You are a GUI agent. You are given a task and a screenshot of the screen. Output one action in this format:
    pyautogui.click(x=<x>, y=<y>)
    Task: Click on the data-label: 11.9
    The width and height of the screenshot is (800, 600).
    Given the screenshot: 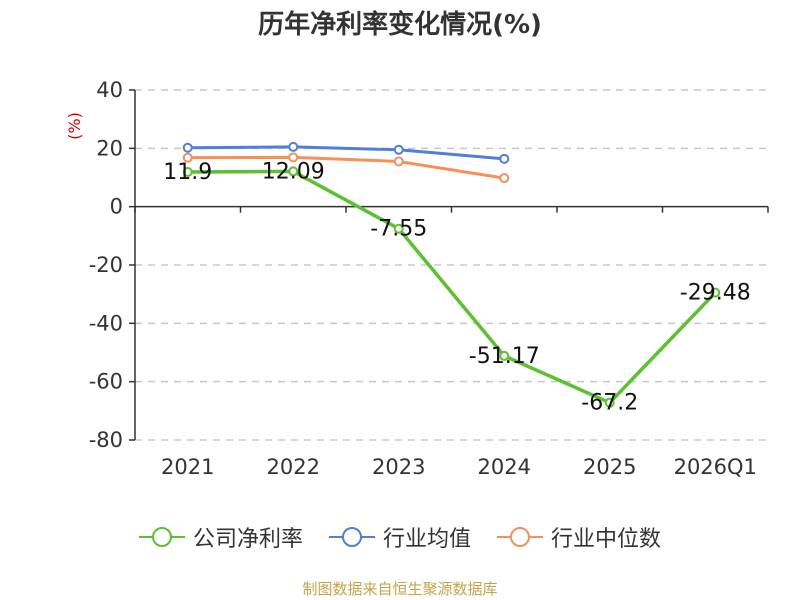 What is the action you would take?
    pyautogui.click(x=187, y=172)
    